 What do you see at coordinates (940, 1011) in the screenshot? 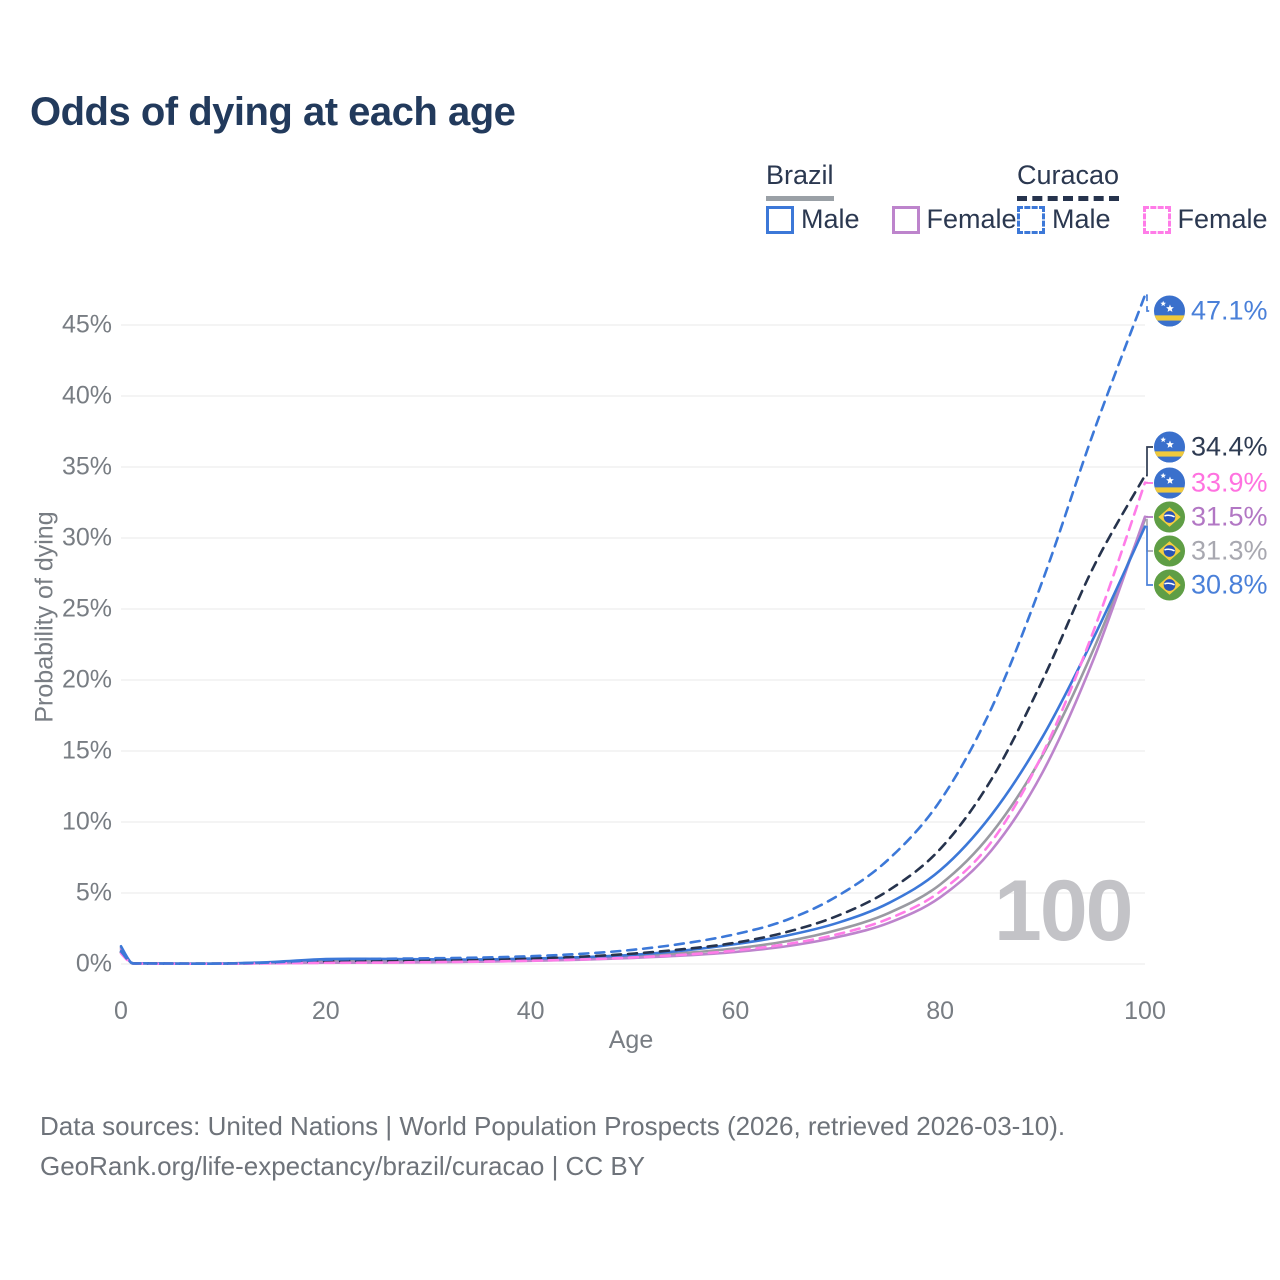
I see `x-tick-label-80: 80` at bounding box center [940, 1011].